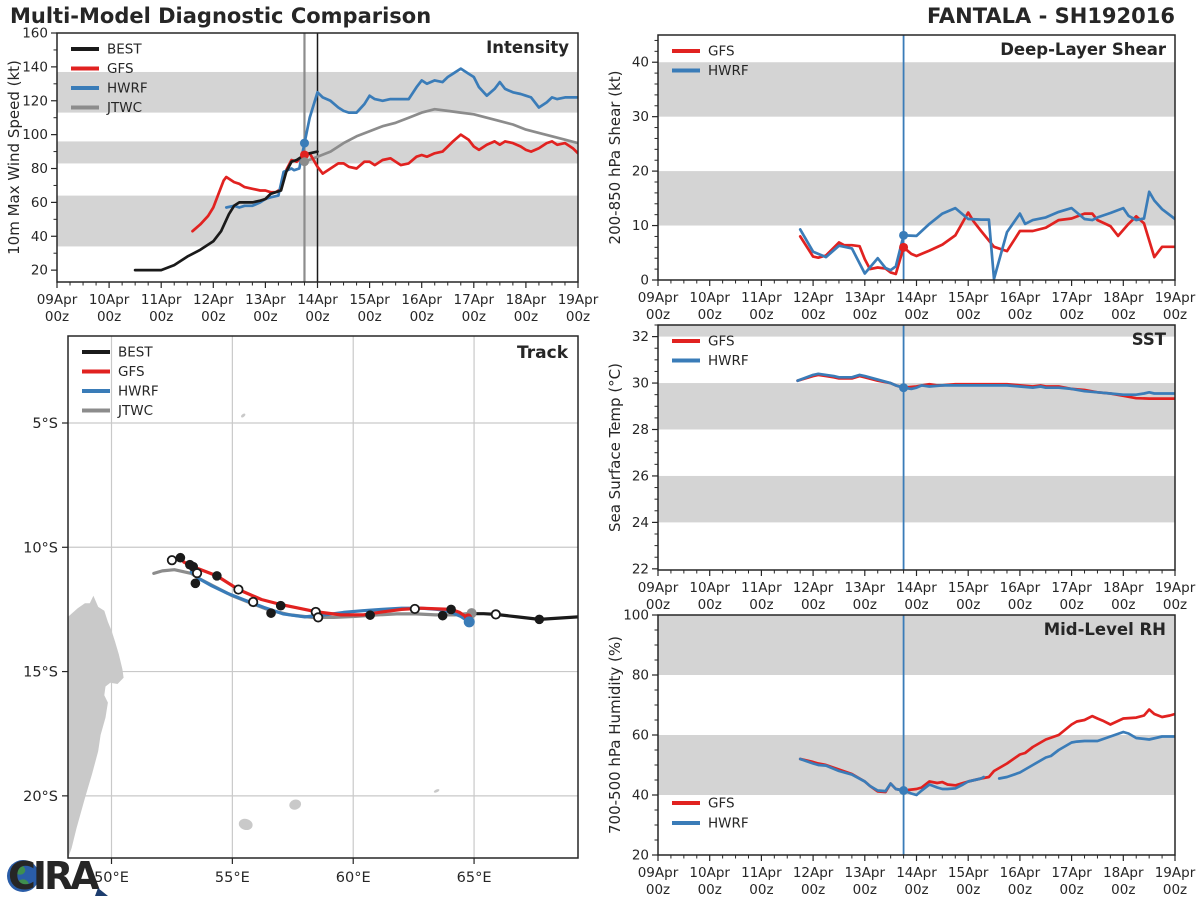  Describe the element at coordinates (35, 67) in the screenshot. I see `y-tick-label: 140` at that location.